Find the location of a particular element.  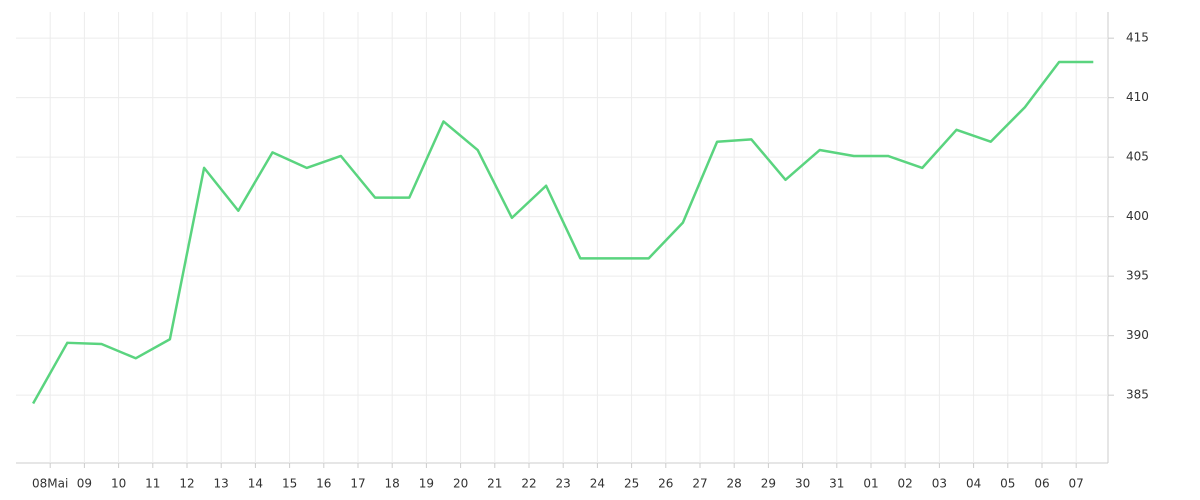

x-tick-label: 31 is located at coordinates (836, 484).